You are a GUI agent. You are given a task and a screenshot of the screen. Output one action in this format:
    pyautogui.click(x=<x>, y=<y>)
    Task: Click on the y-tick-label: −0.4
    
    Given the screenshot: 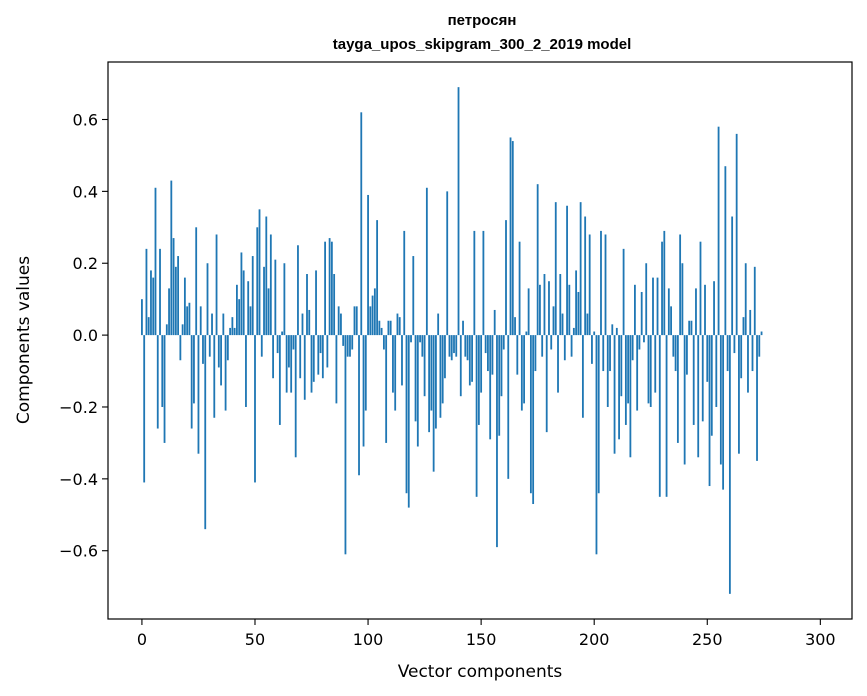 What is the action you would take?
    pyautogui.click(x=78, y=479)
    